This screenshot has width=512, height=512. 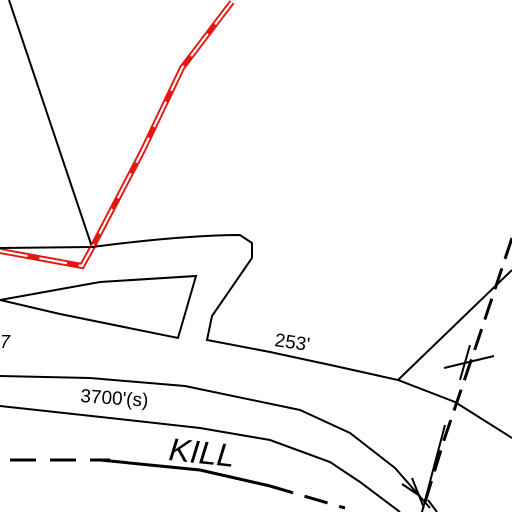 What do you see at coordinates (454, 325) in the screenshot?
I see `boundary-line-right` at bounding box center [454, 325].